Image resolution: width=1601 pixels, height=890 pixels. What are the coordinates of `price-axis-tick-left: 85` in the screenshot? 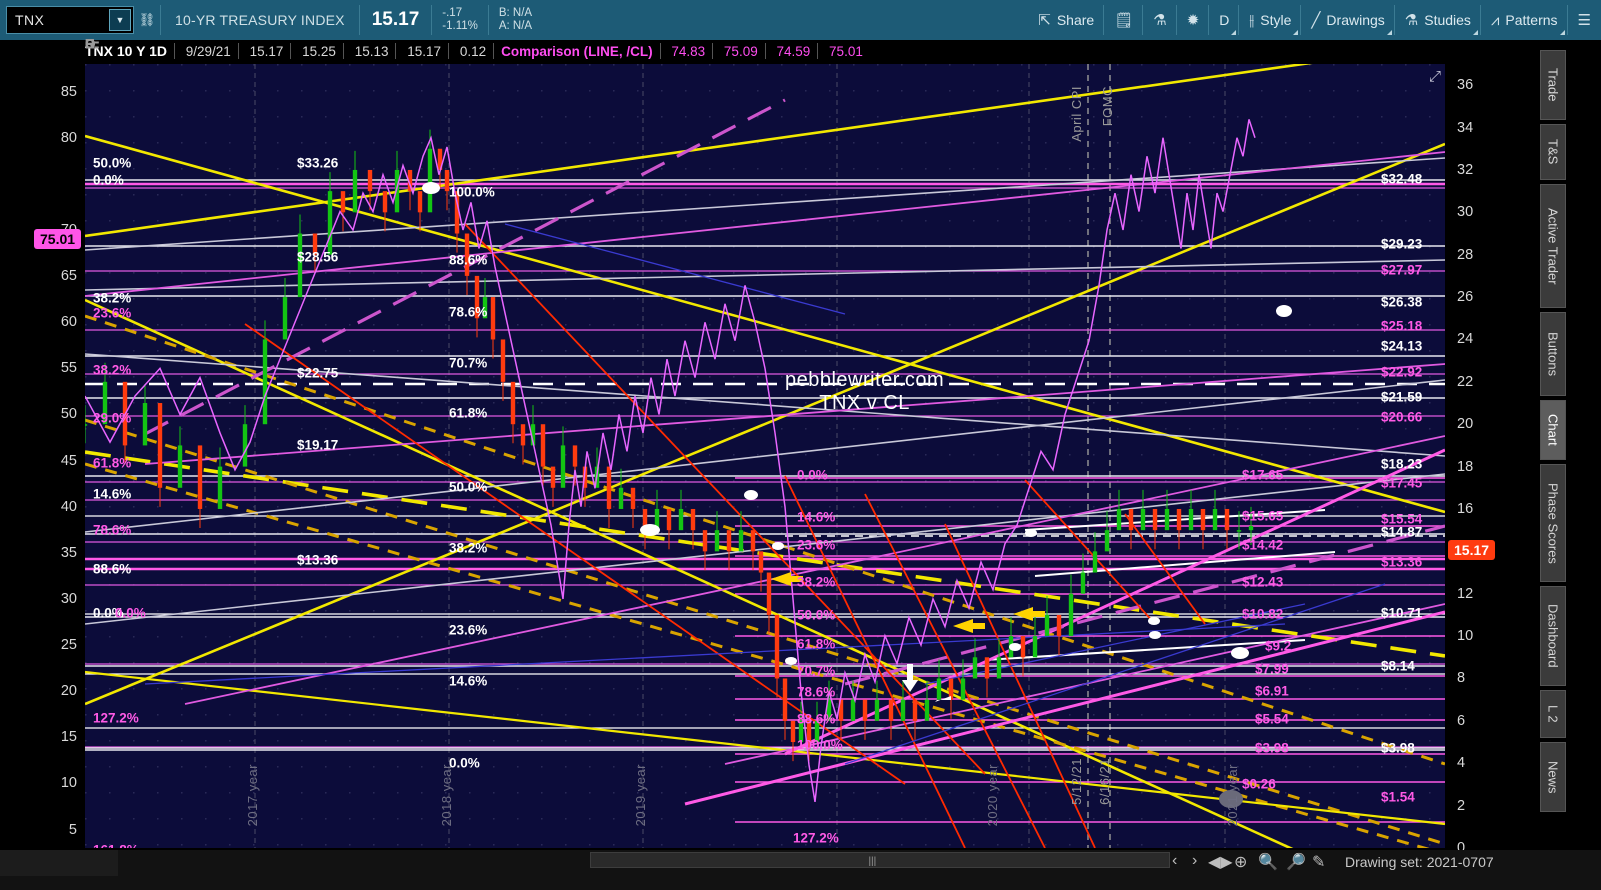 It's located at (68, 91).